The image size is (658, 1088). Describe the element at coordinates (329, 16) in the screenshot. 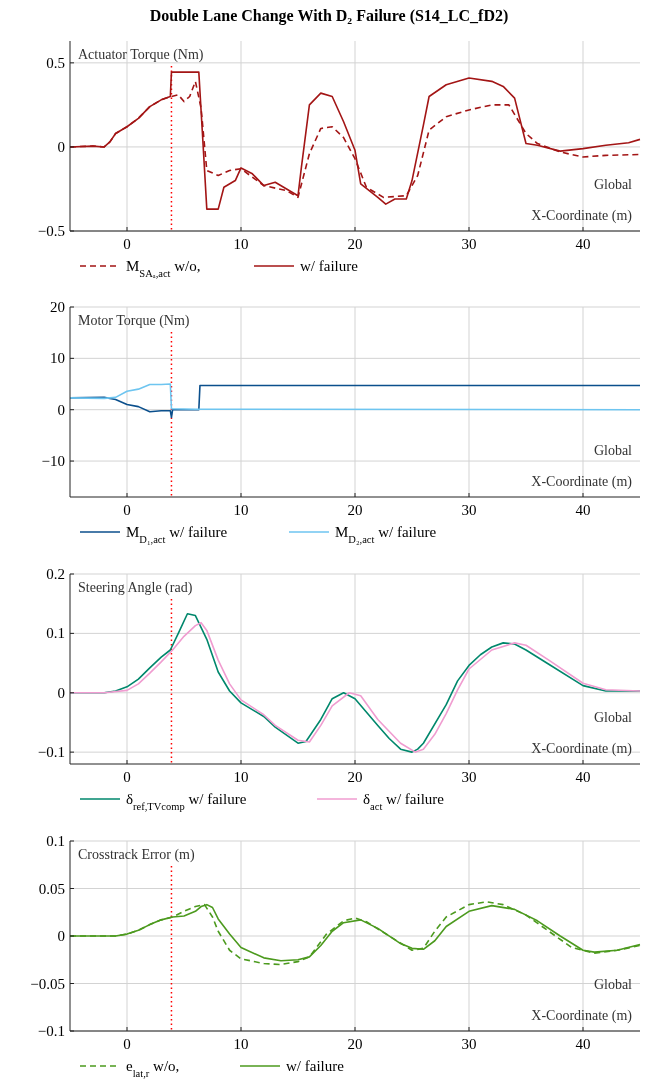

I see `chart-title: Double Lane Change With D₂ Failure (S14_LC_fD2)` at that location.